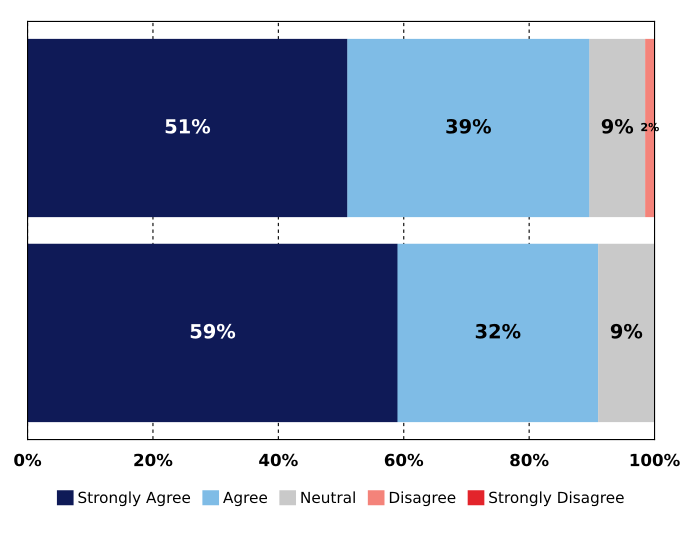 The height and width of the screenshot is (536, 689). I want to click on data-label: 32%, so click(498, 331).